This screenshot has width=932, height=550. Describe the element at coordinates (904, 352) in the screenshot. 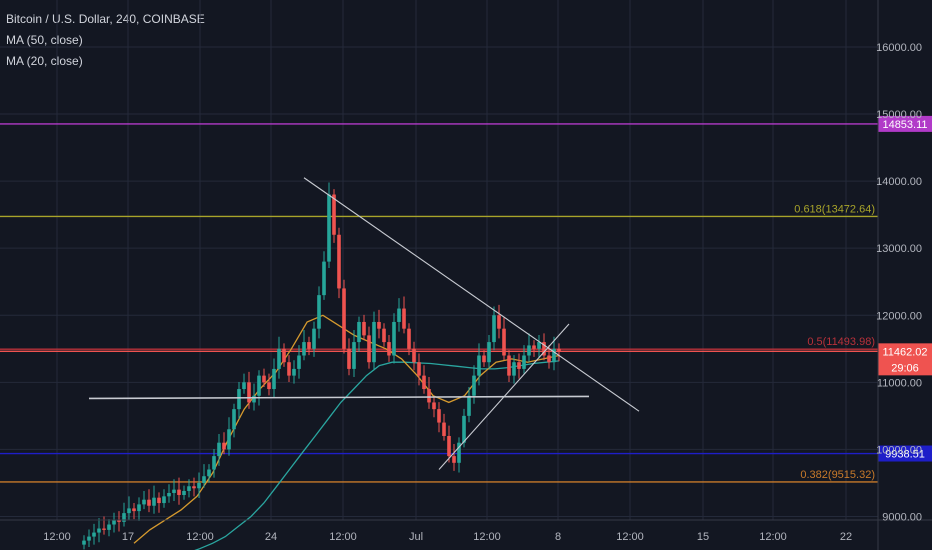

I see `level-badge-label: 11462.02` at that location.